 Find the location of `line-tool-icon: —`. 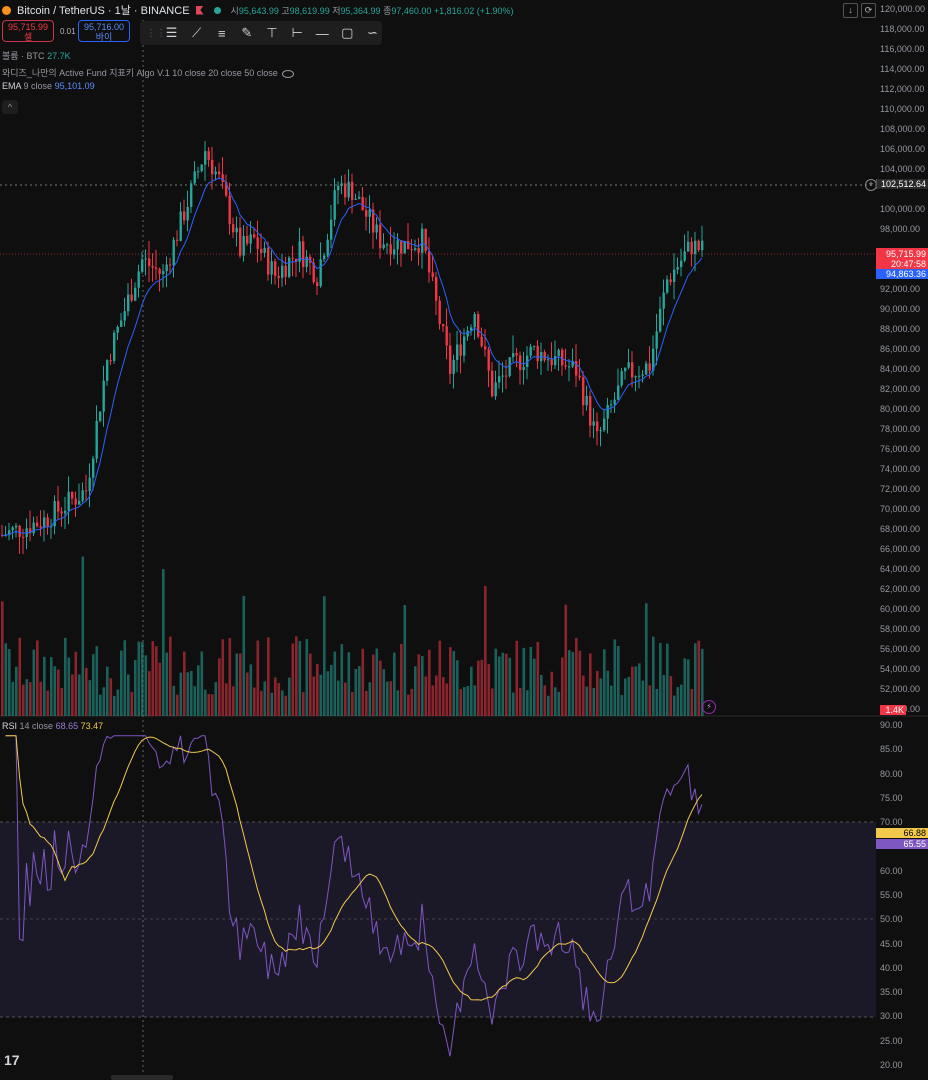

line-tool-icon: — is located at coordinates (322, 33).